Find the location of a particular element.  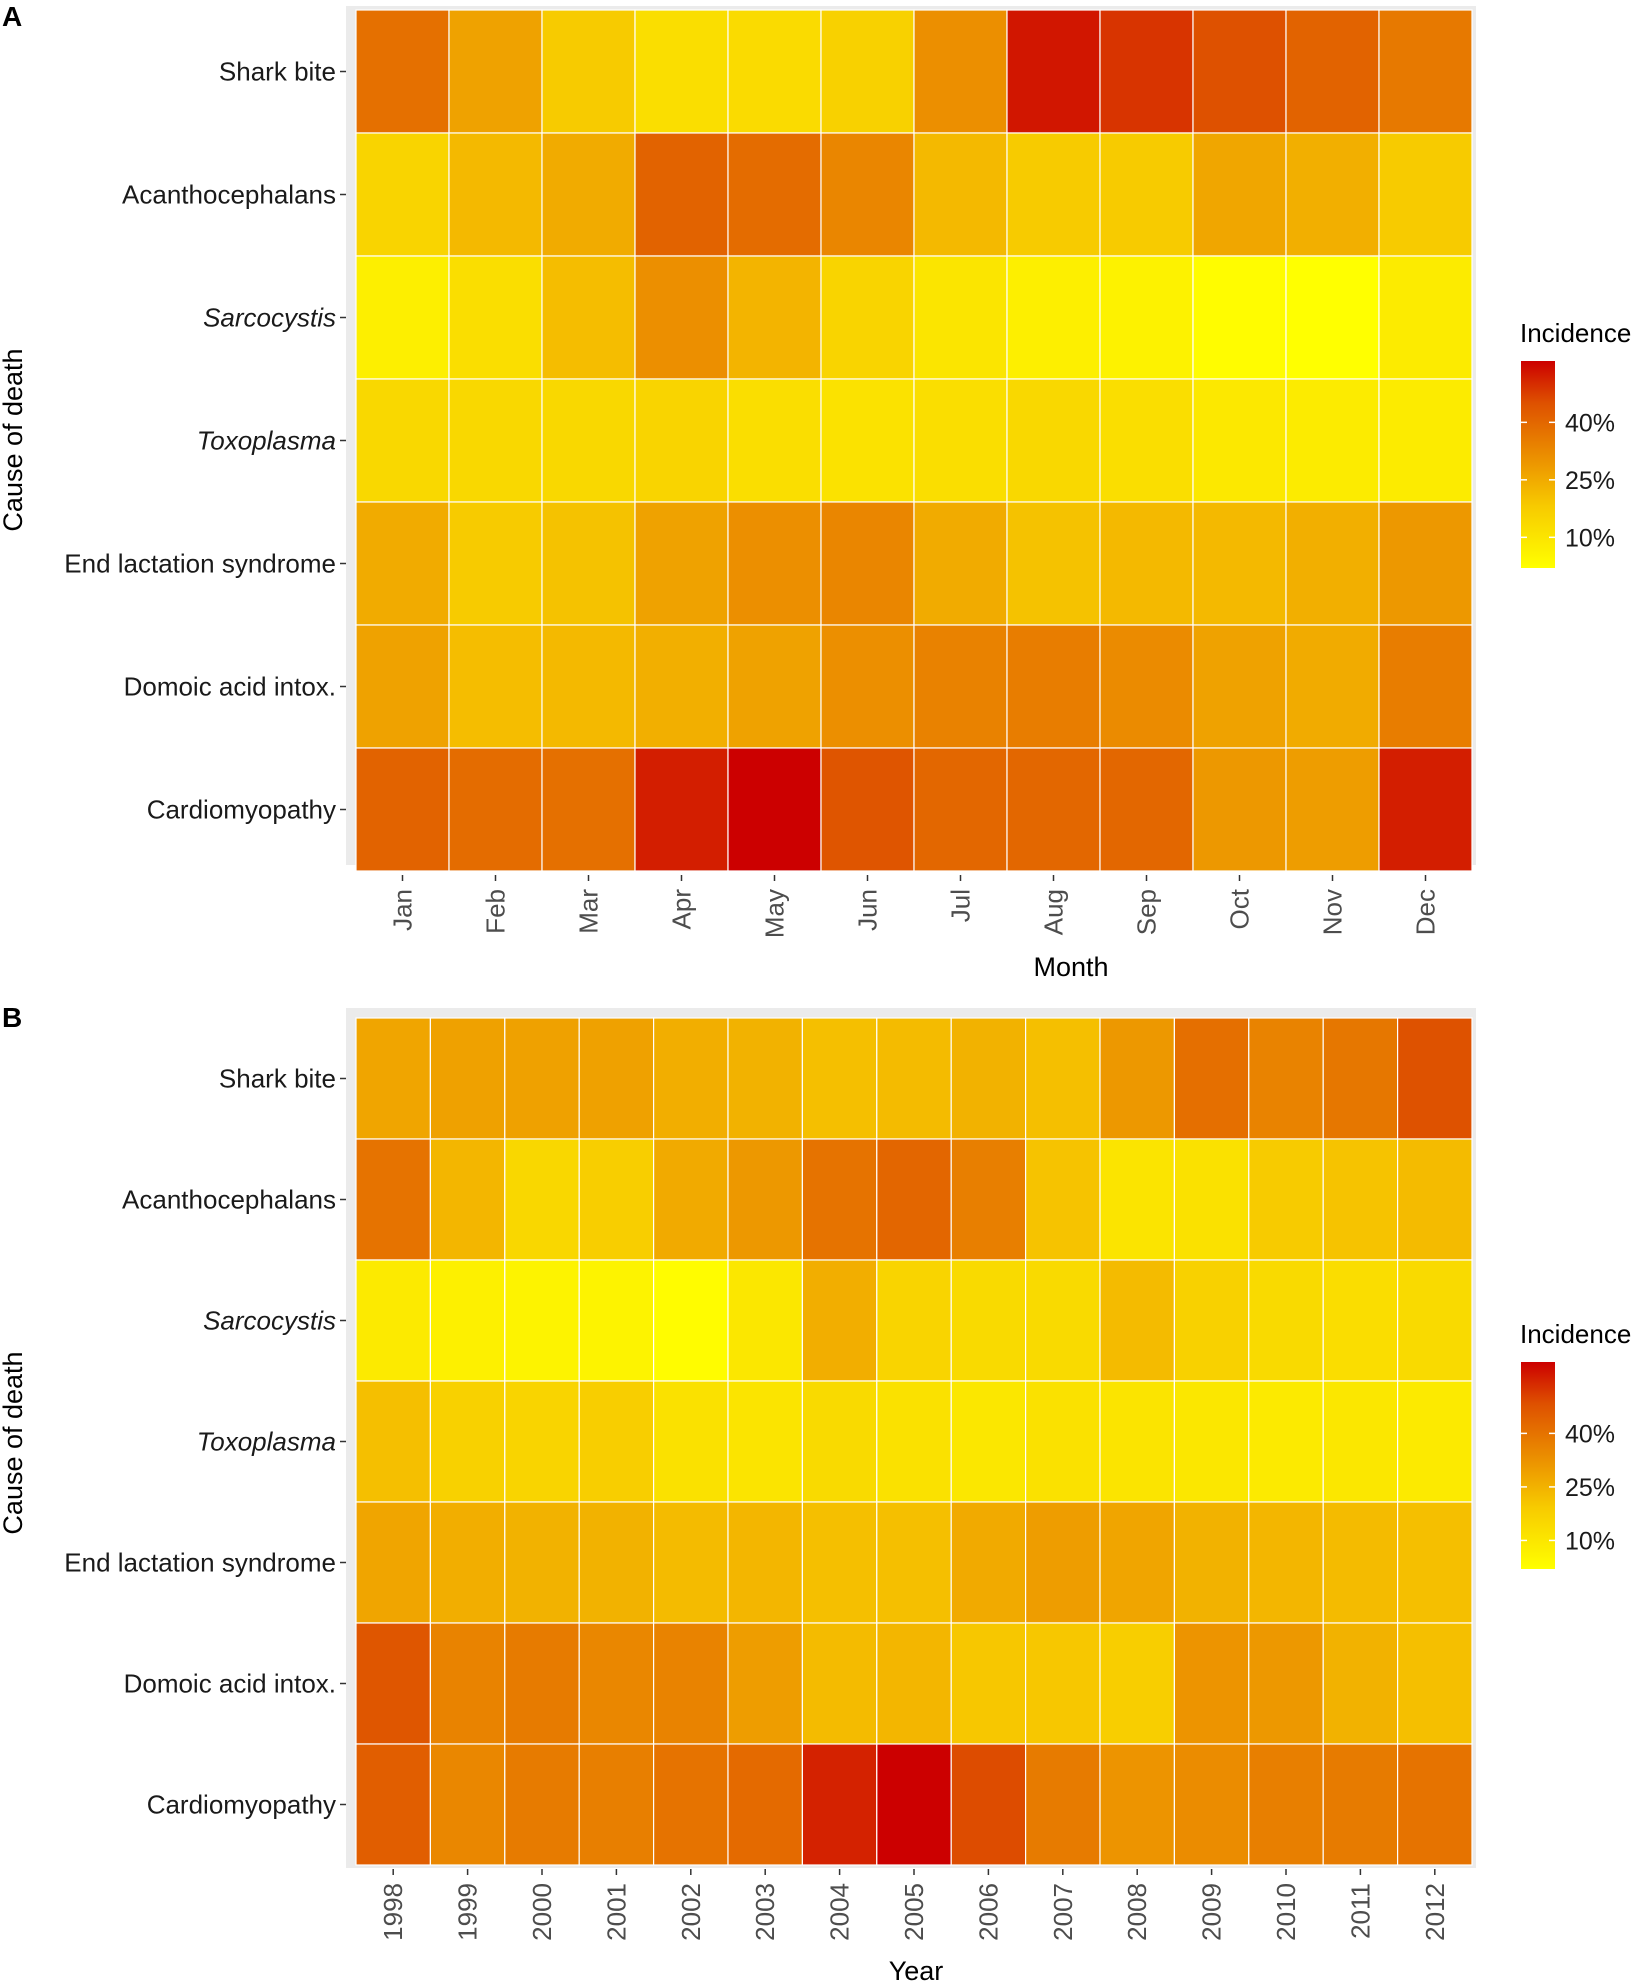

x-tick-label: Apr is located at coordinates (682, 909).